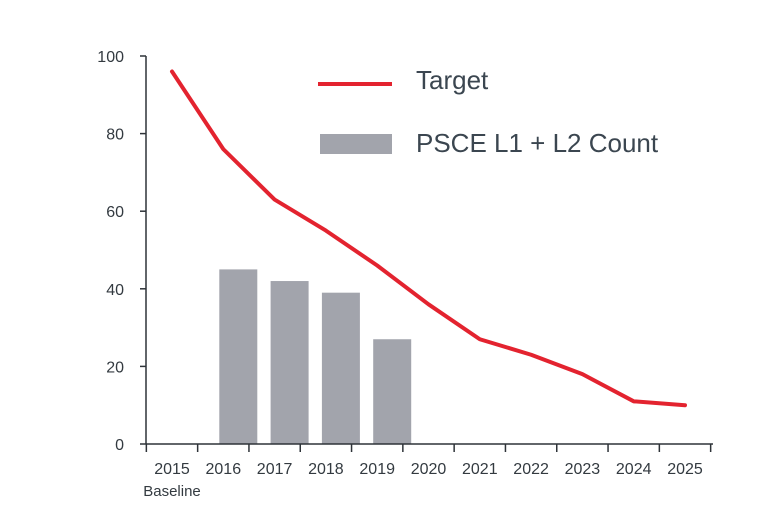  I want to click on bar-series, so click(315, 356).